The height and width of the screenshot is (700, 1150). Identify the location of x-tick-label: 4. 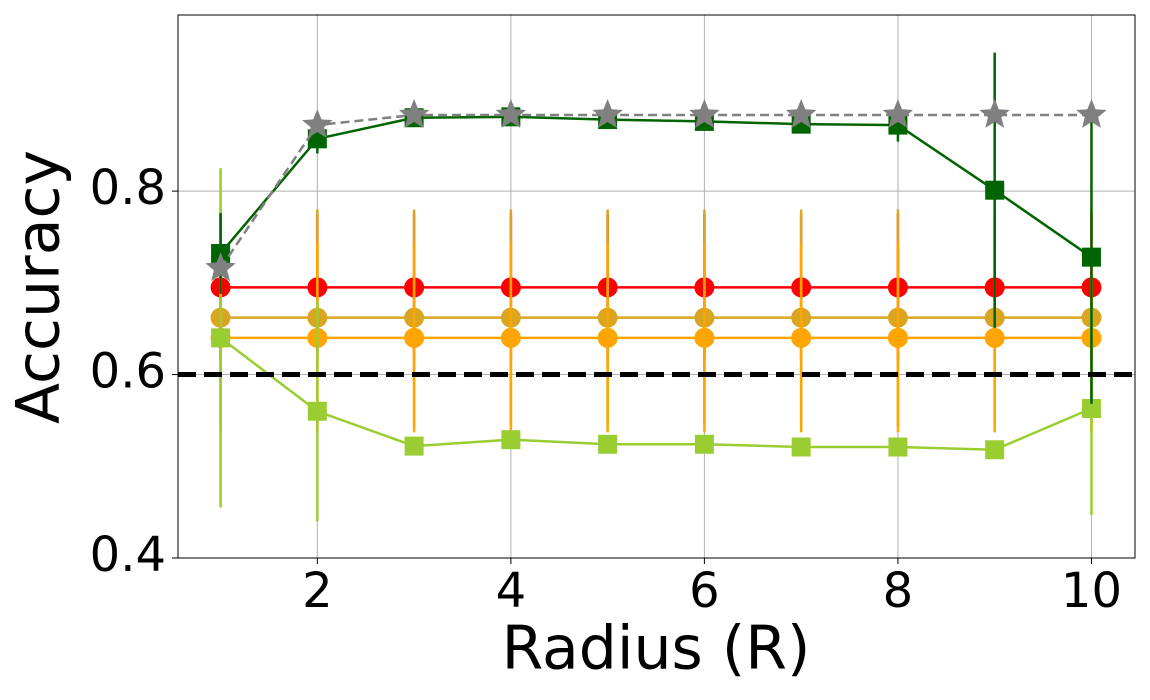
(511, 591).